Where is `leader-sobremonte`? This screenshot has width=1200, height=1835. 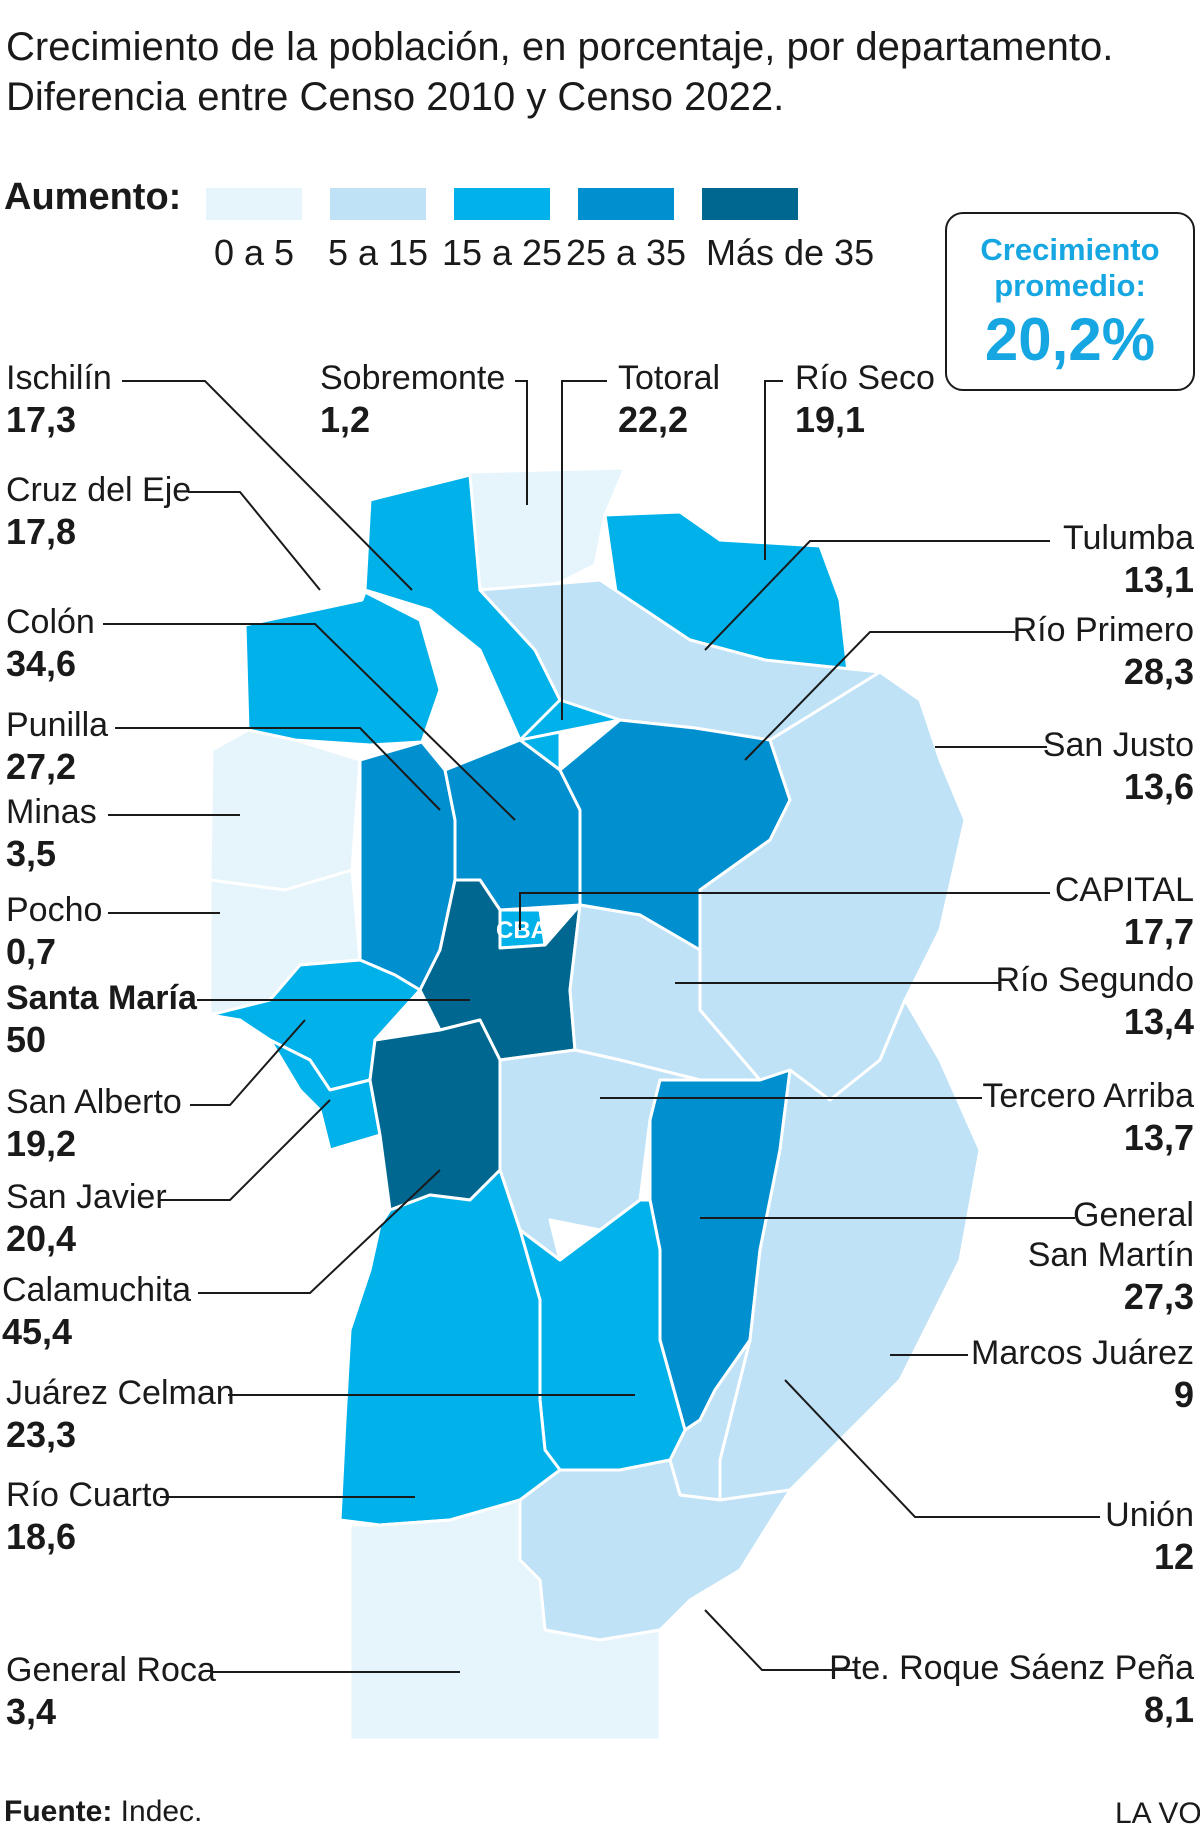
leader-sobremonte is located at coordinates (521, 442).